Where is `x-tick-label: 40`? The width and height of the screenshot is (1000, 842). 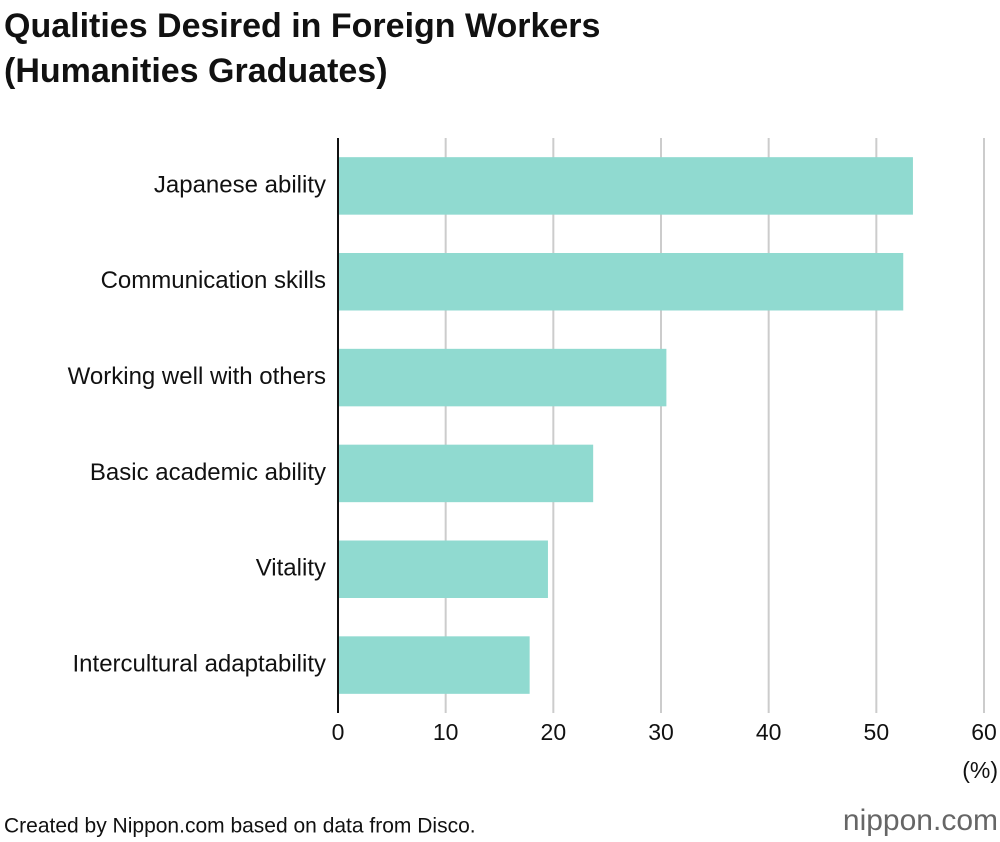 x-tick-label: 40 is located at coordinates (769, 732).